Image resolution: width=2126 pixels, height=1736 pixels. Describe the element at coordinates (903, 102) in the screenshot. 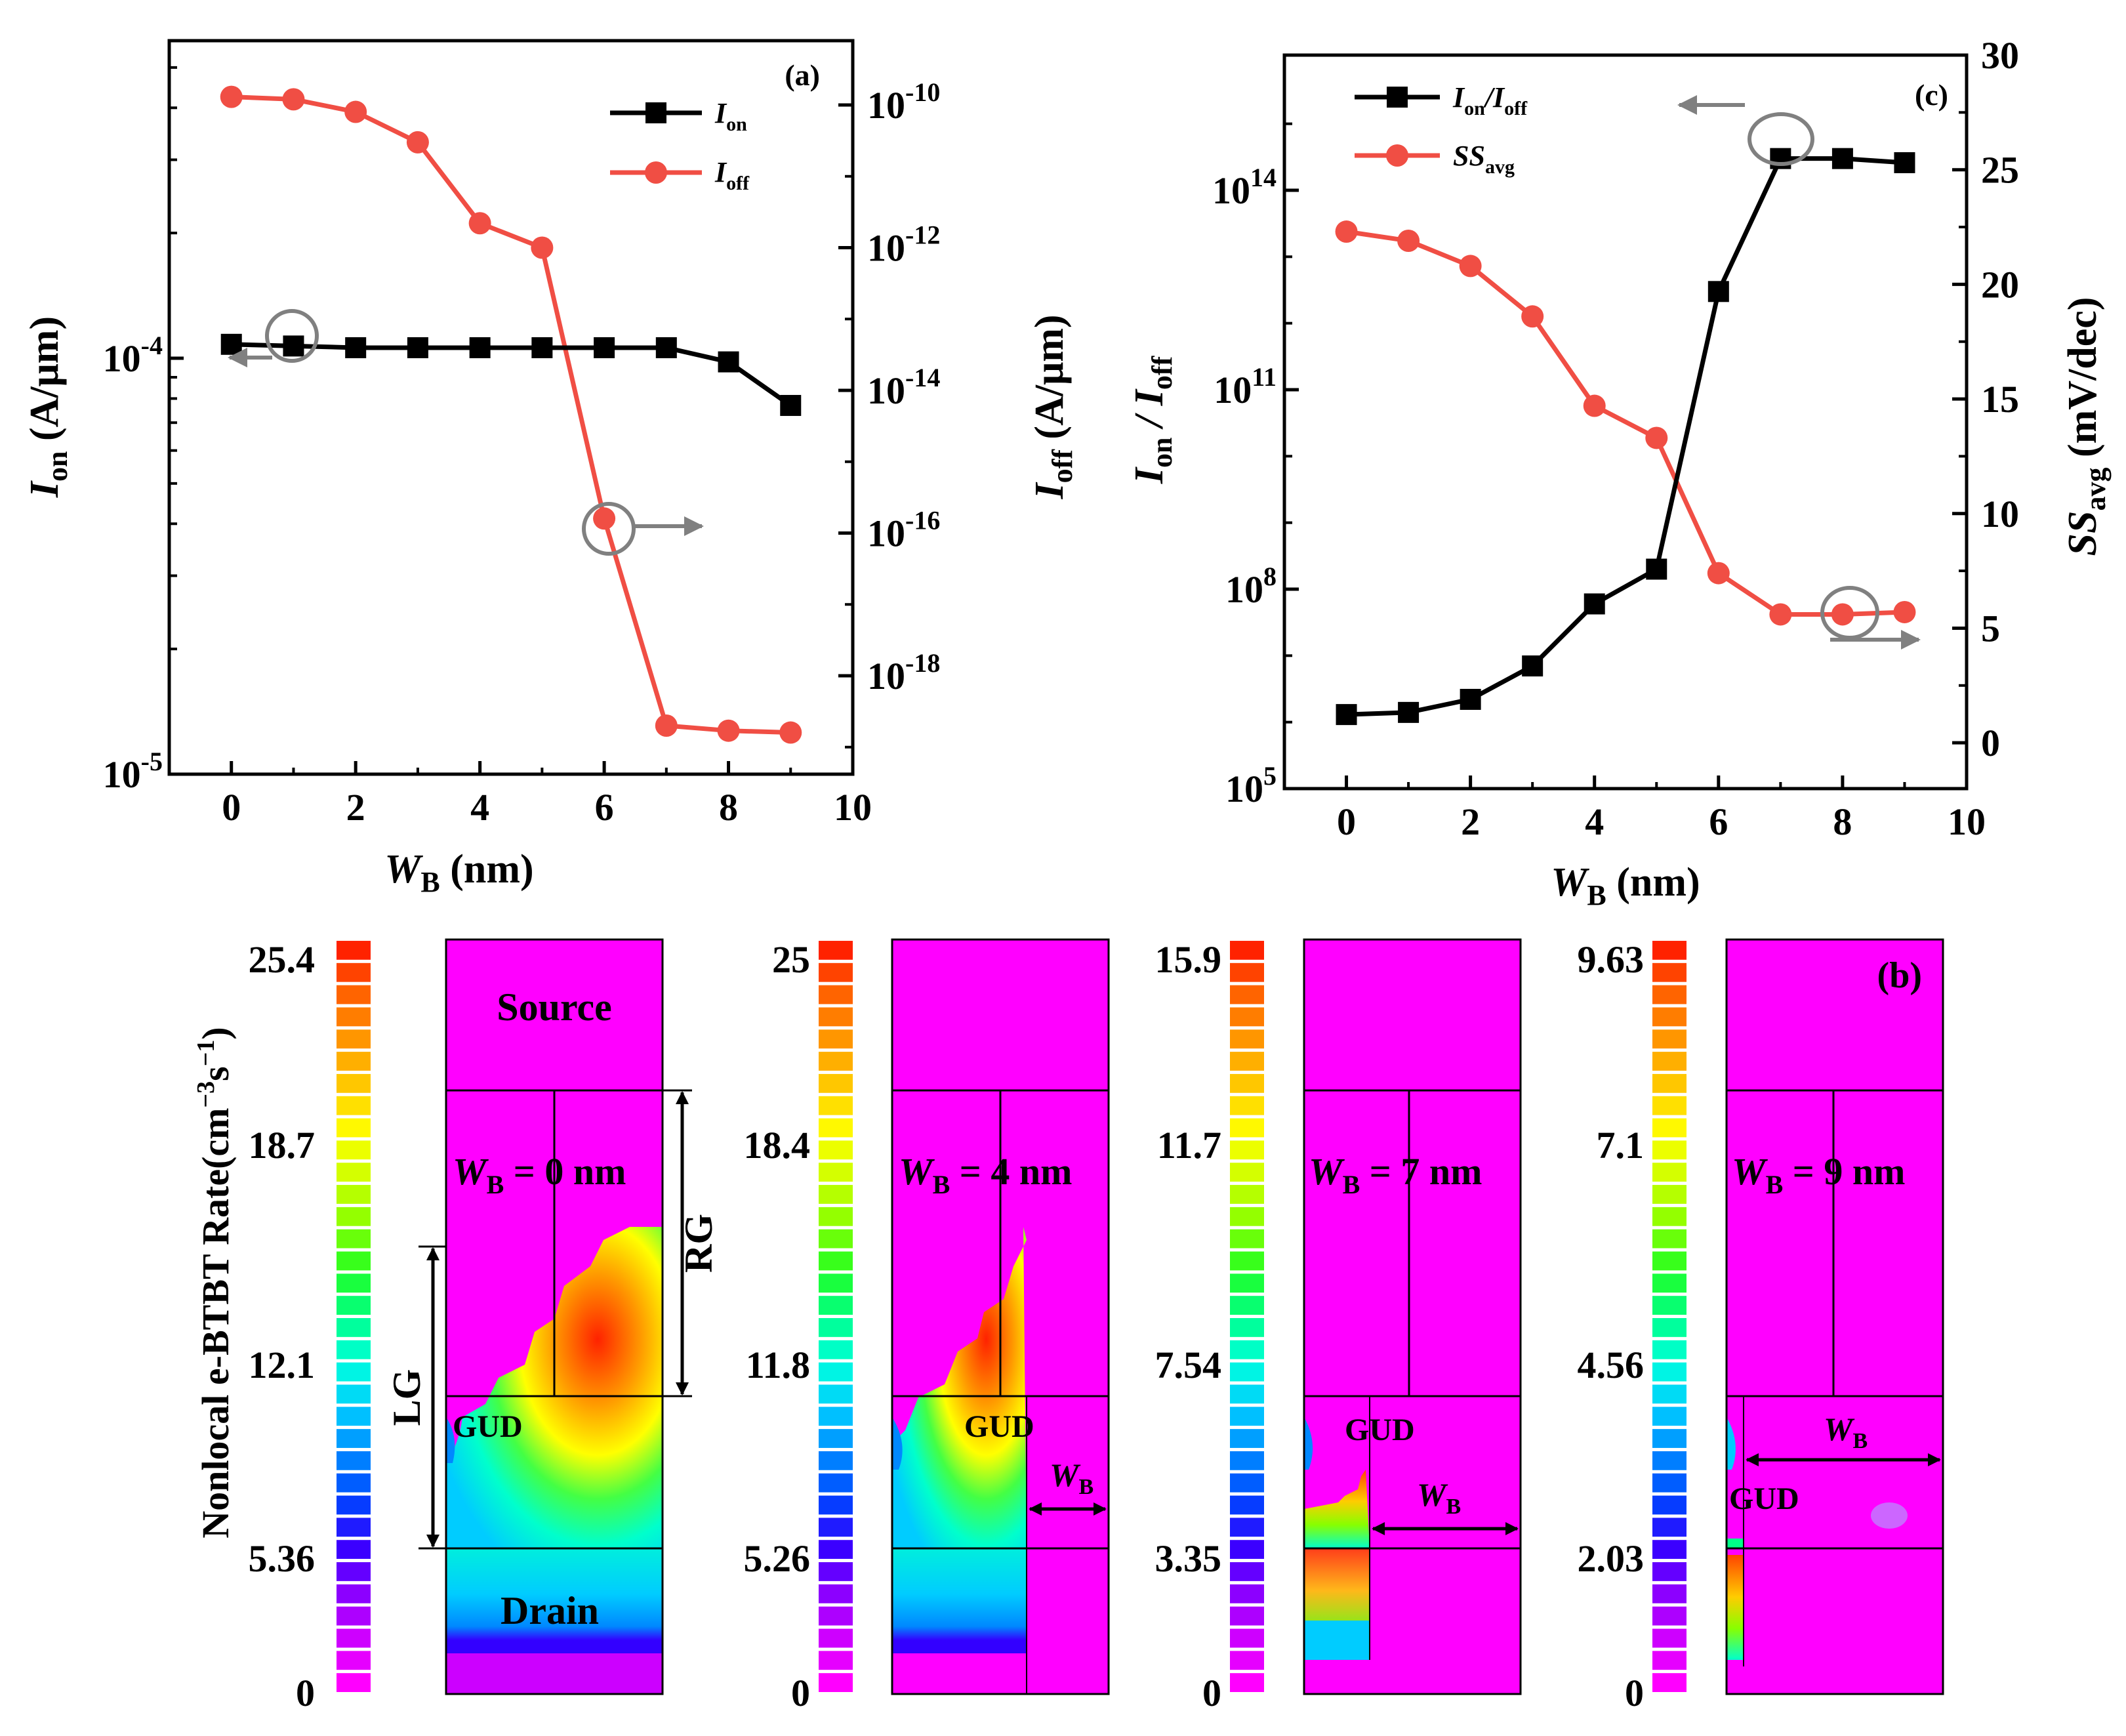

I see `a-ytick-right-label: 10-10` at that location.